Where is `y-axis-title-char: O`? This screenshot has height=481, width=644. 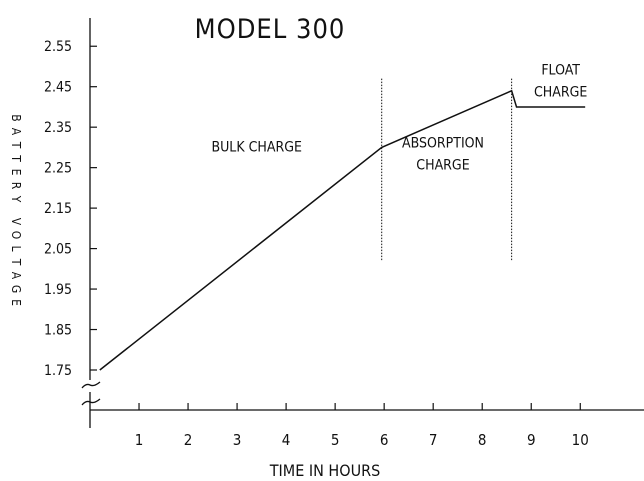 y-axis-title-char: O is located at coordinates (16, 235).